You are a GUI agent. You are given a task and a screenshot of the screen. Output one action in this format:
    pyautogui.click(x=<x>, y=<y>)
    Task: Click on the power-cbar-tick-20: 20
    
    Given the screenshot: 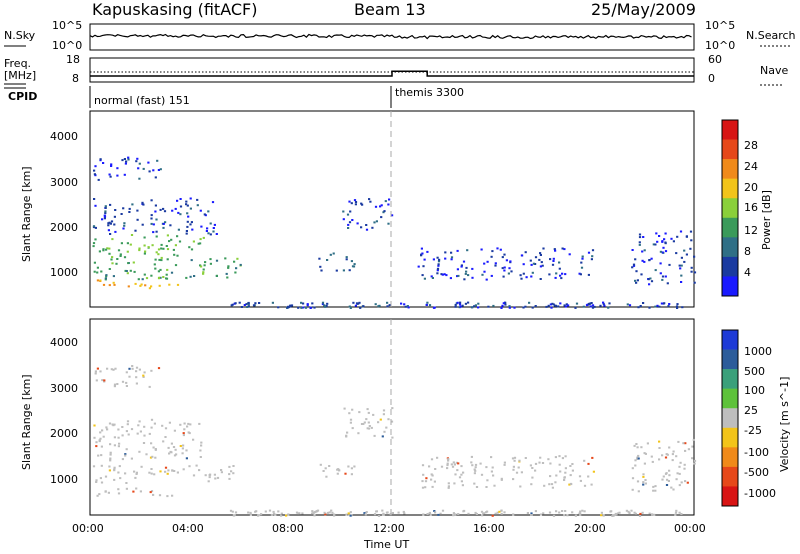 What is the action you would take?
    pyautogui.click(x=751, y=187)
    